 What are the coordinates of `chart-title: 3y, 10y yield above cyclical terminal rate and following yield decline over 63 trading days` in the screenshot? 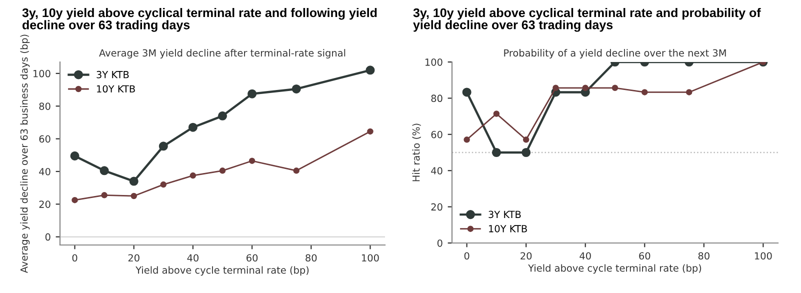 It's located at (199, 20).